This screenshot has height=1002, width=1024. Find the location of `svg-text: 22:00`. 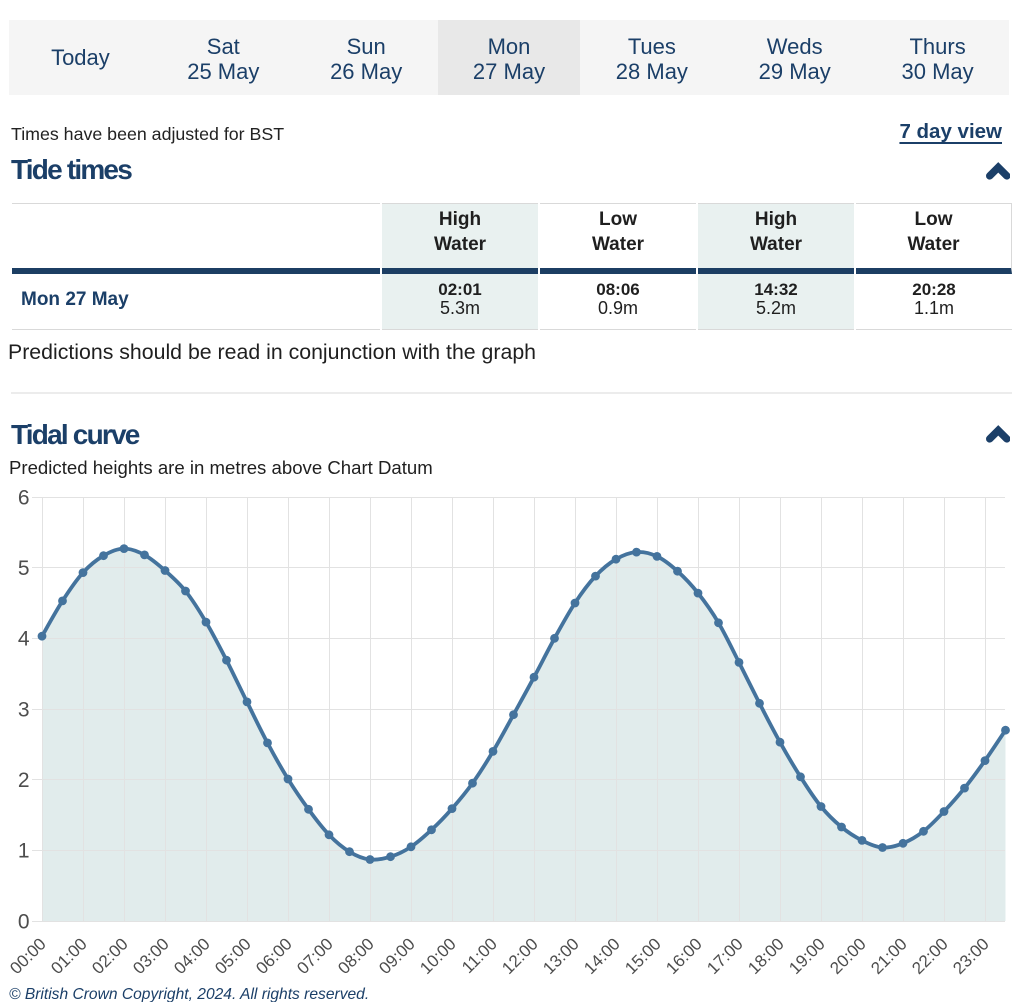

svg-text: 22:00 is located at coordinates (930, 956).